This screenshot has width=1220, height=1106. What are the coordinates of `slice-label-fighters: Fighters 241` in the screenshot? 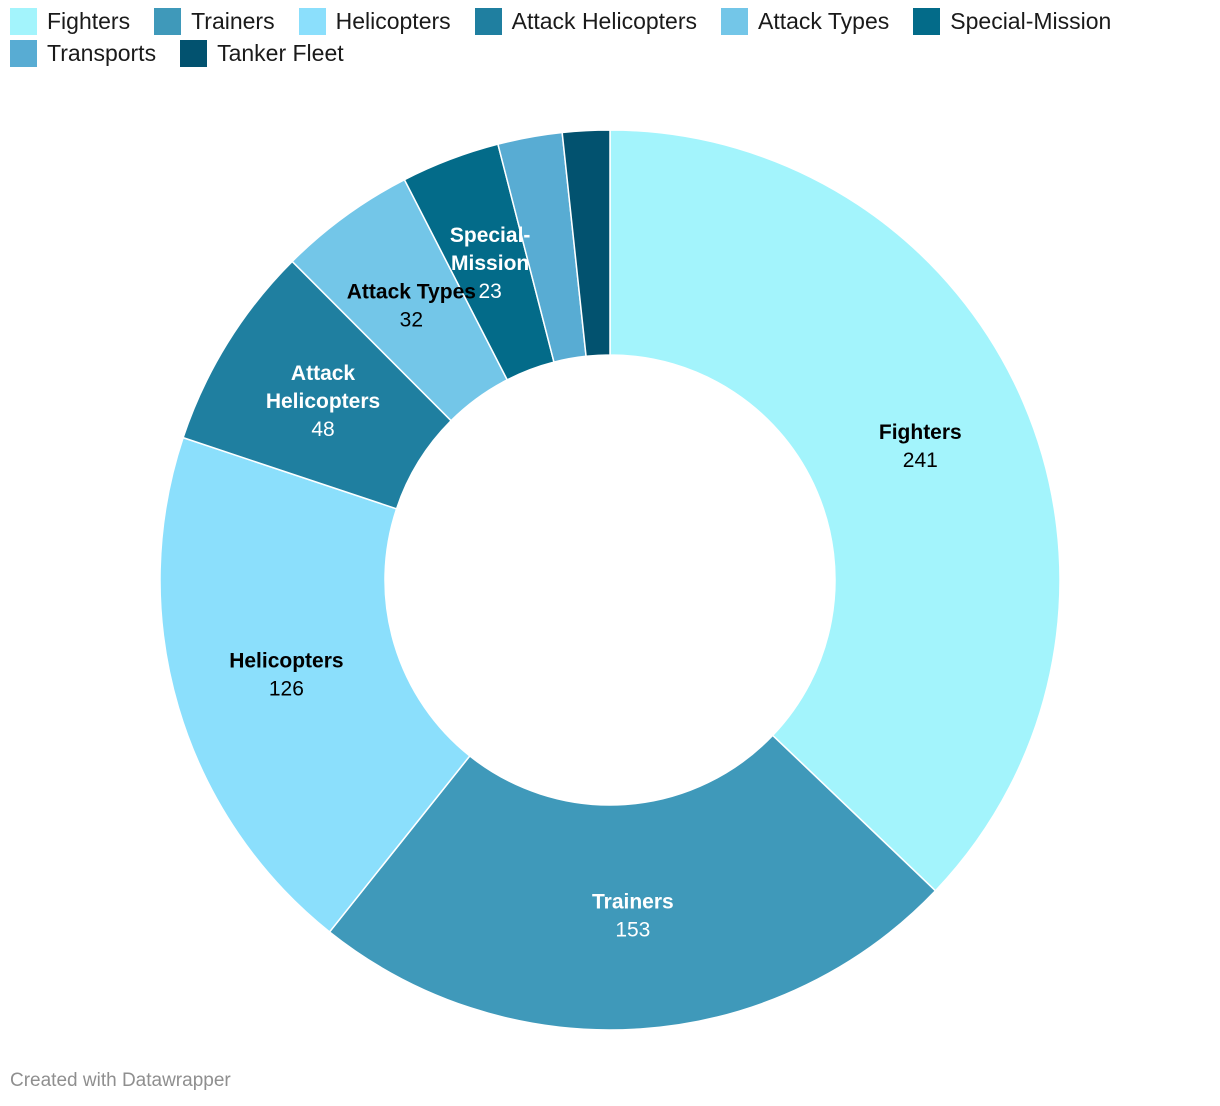 It's located at (920, 446).